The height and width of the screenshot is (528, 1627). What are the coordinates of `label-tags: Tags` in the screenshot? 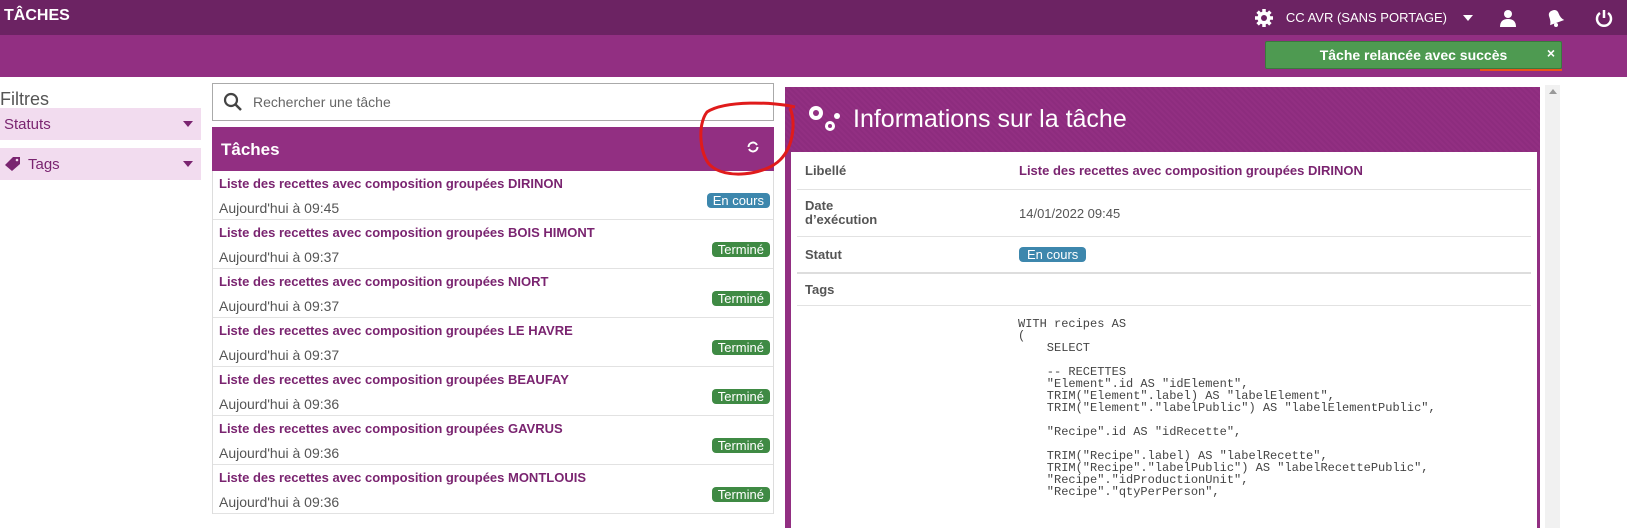 It's located at (820, 289).